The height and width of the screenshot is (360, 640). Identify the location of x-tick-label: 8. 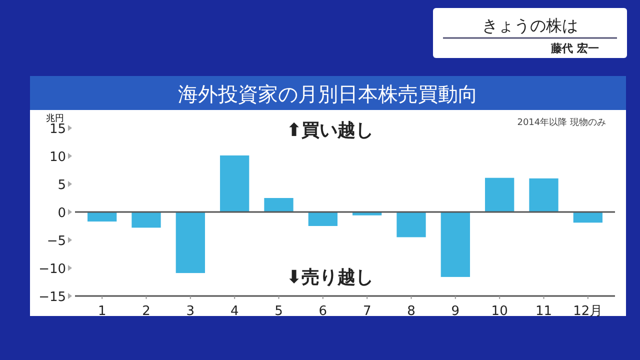
(411, 311).